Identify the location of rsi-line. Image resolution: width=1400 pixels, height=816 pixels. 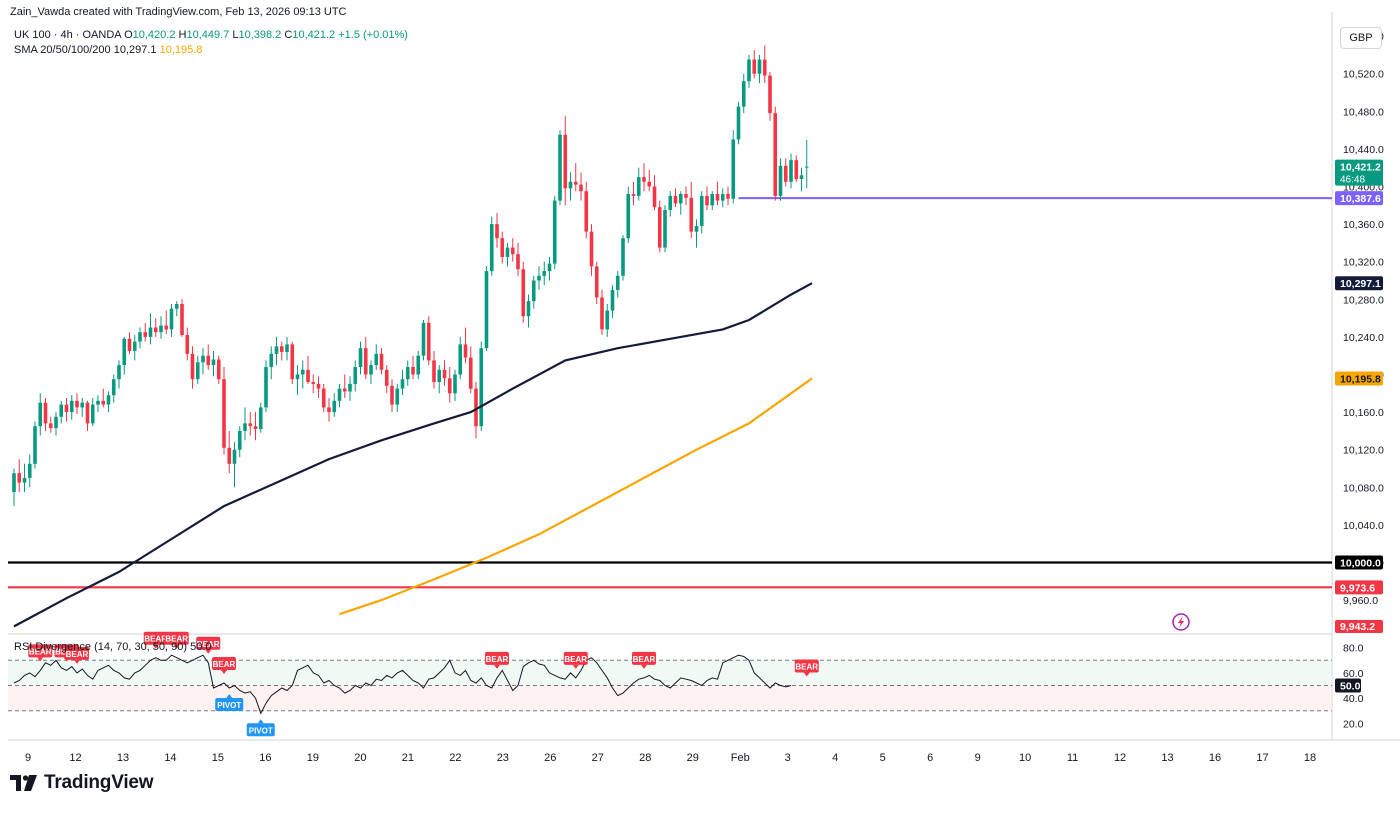
(402, 684).